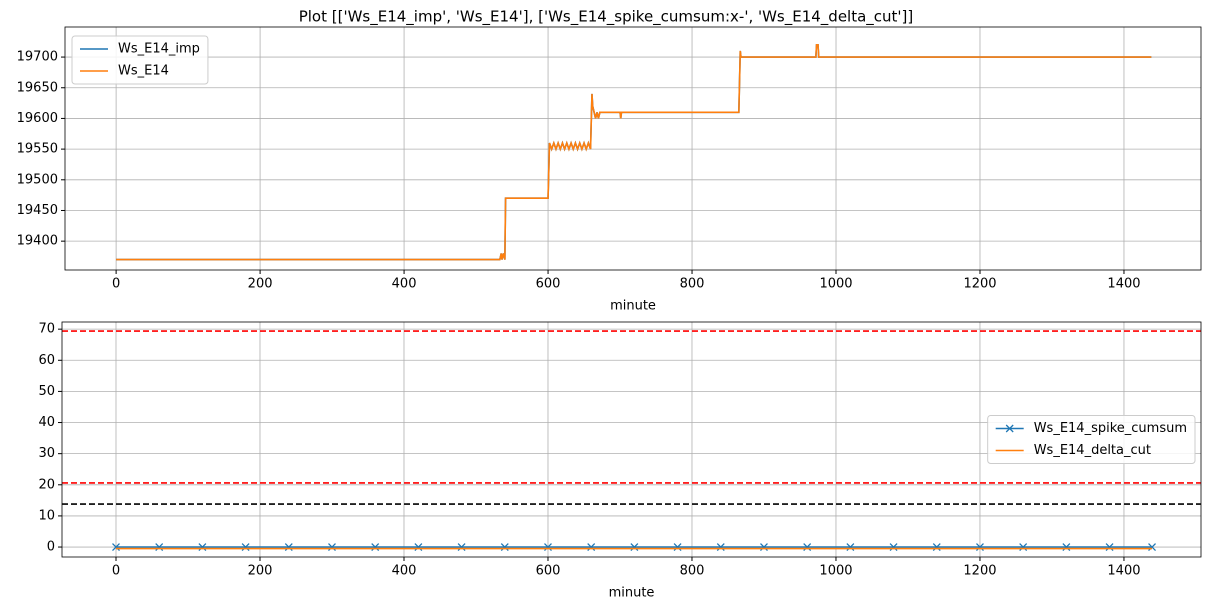 The image size is (1211, 611). I want to click on y-tick-label: 19550, so click(37, 149).